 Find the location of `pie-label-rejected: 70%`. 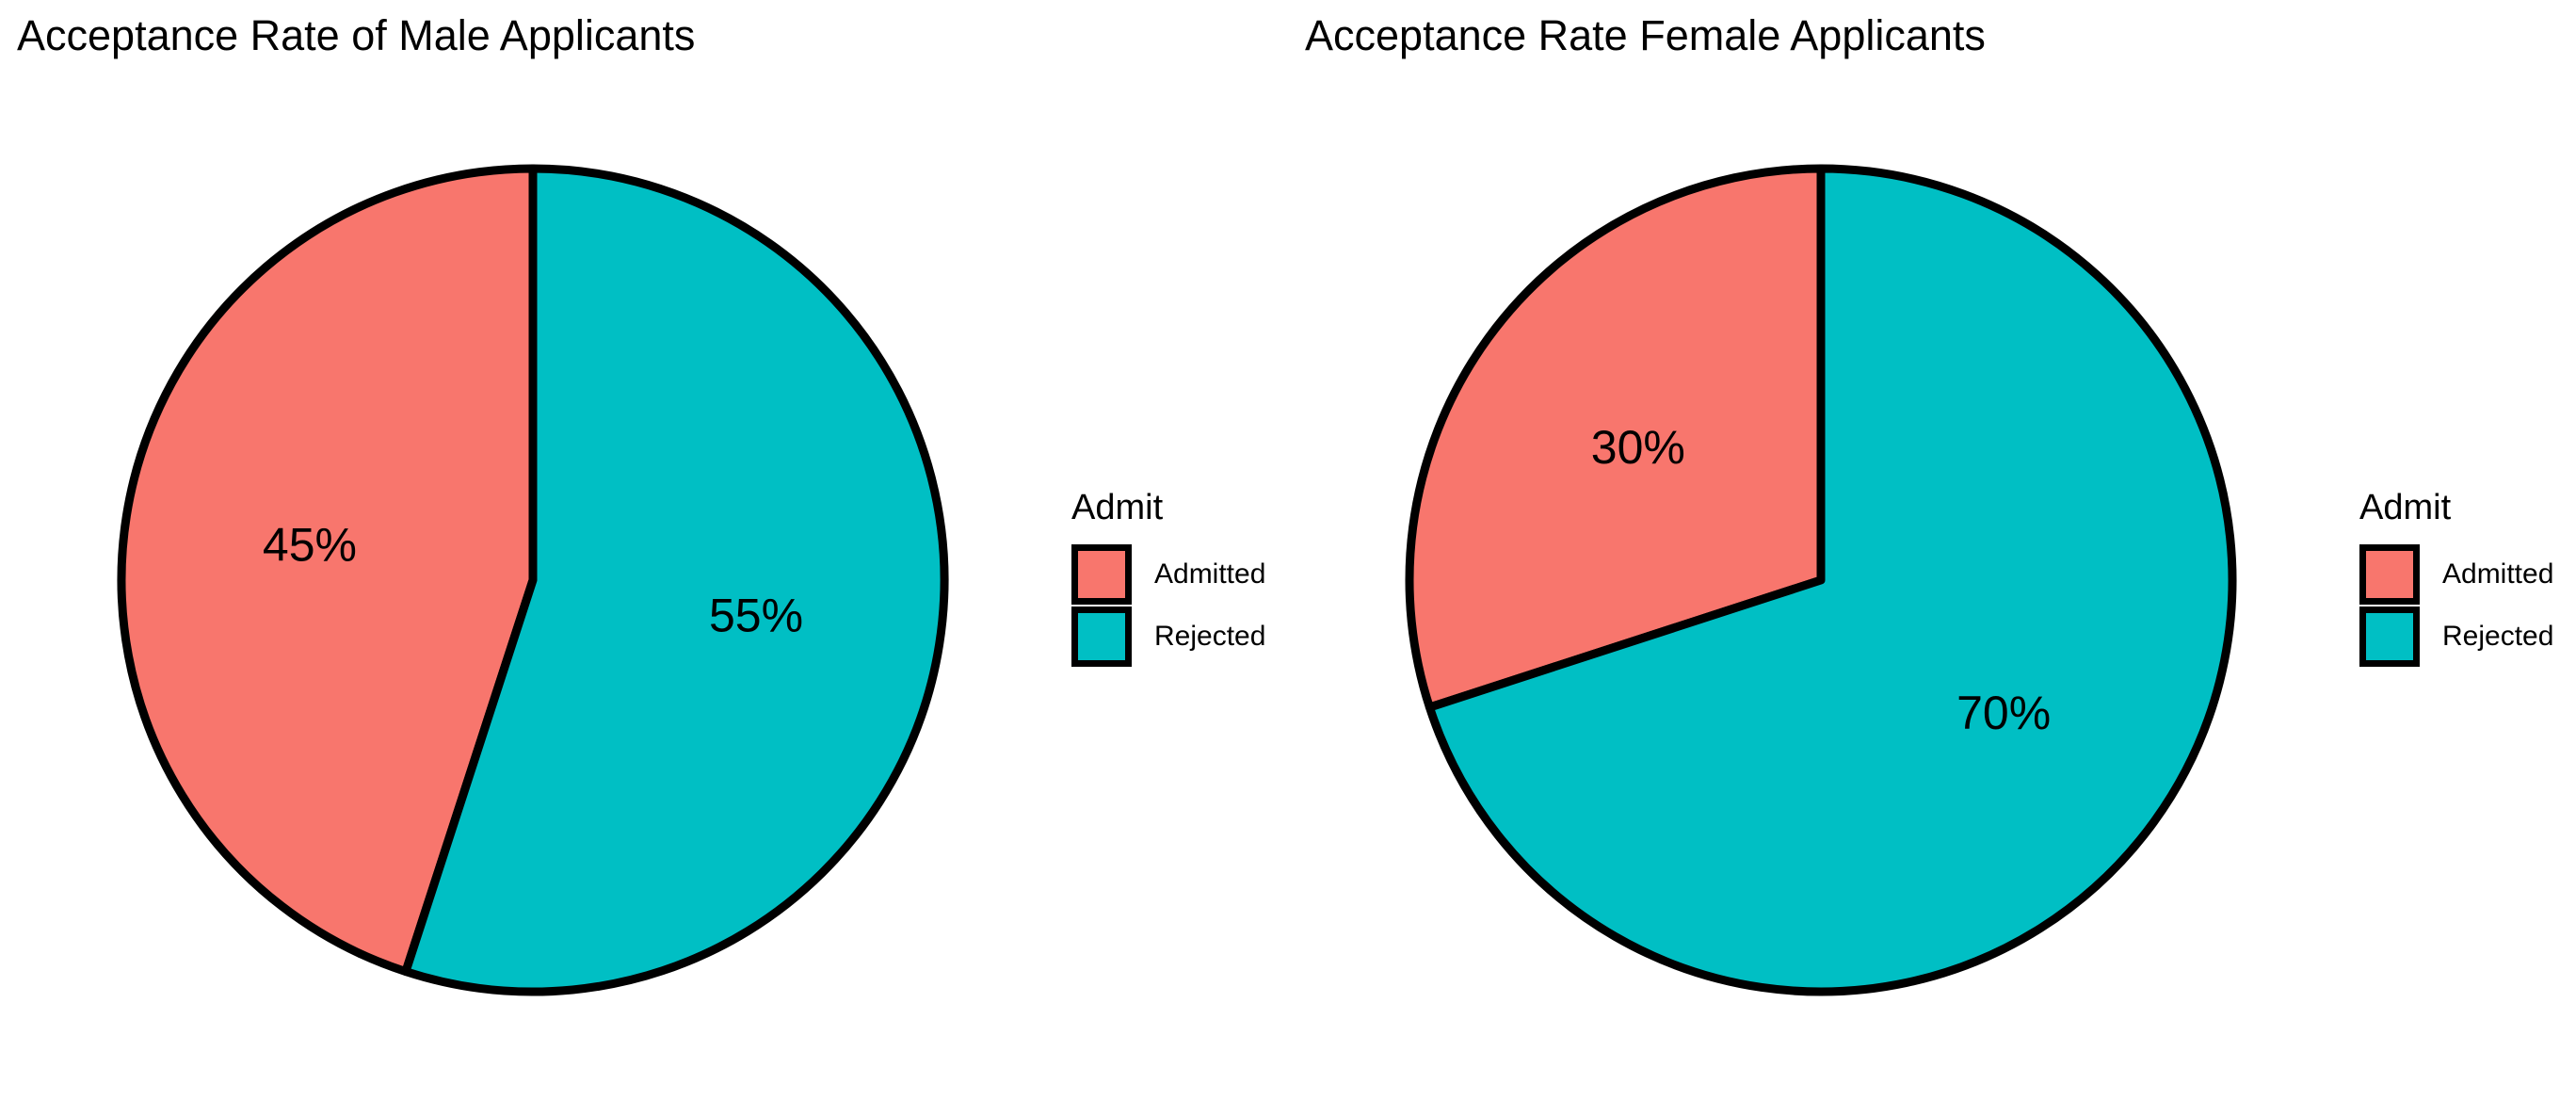

pie-label-rejected: 70% is located at coordinates (2003, 713).